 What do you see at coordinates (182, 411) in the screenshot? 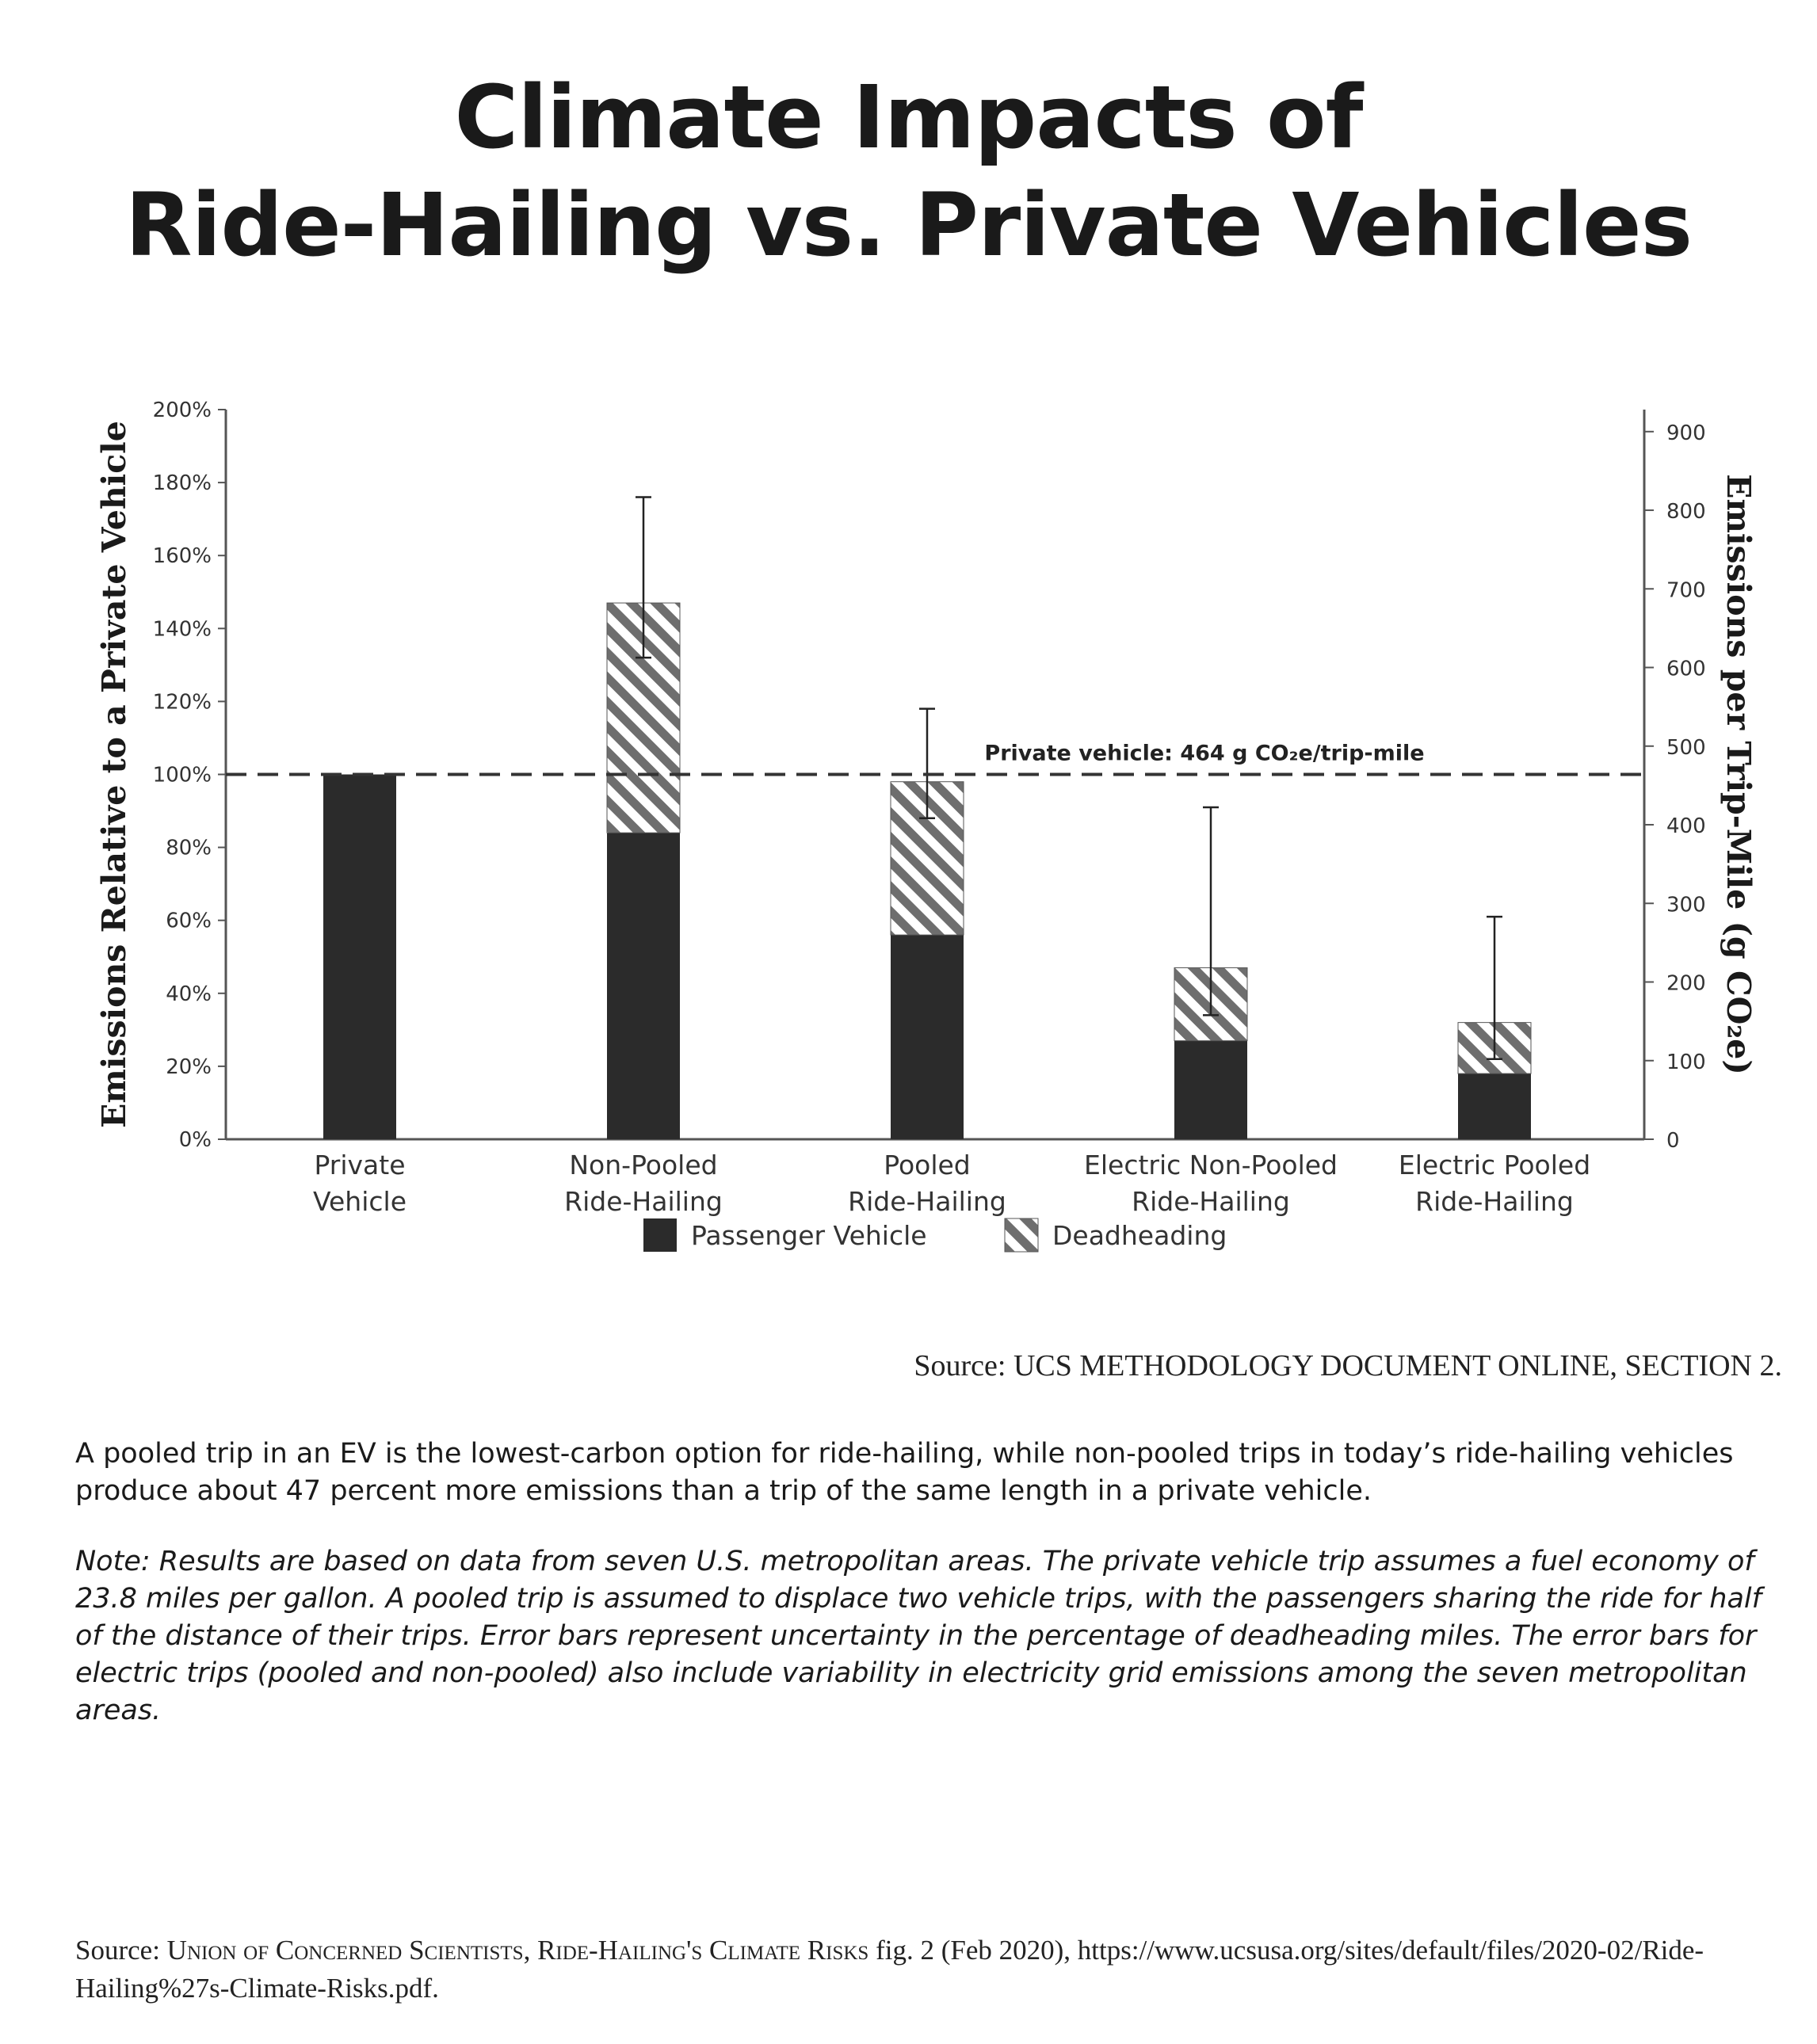
I see `y-tick-label: 200%` at bounding box center [182, 411].